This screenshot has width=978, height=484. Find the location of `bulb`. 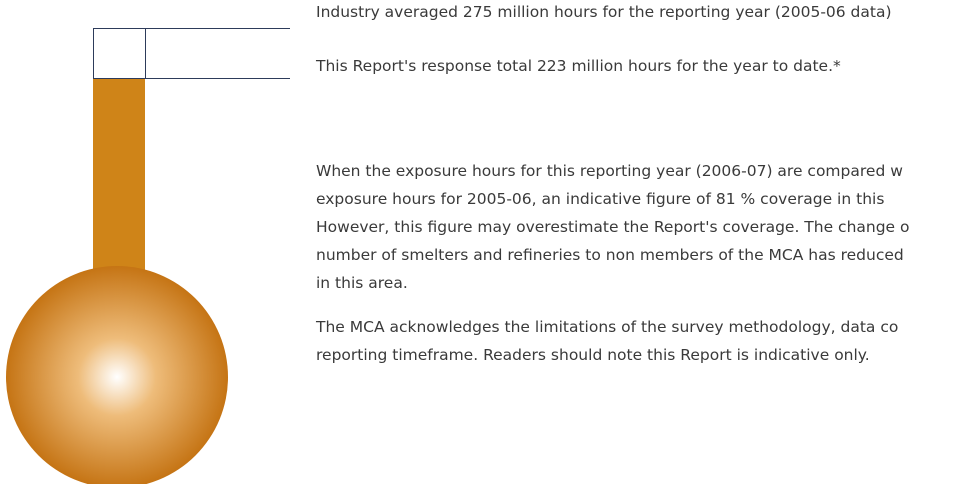

bulb is located at coordinates (117, 375).